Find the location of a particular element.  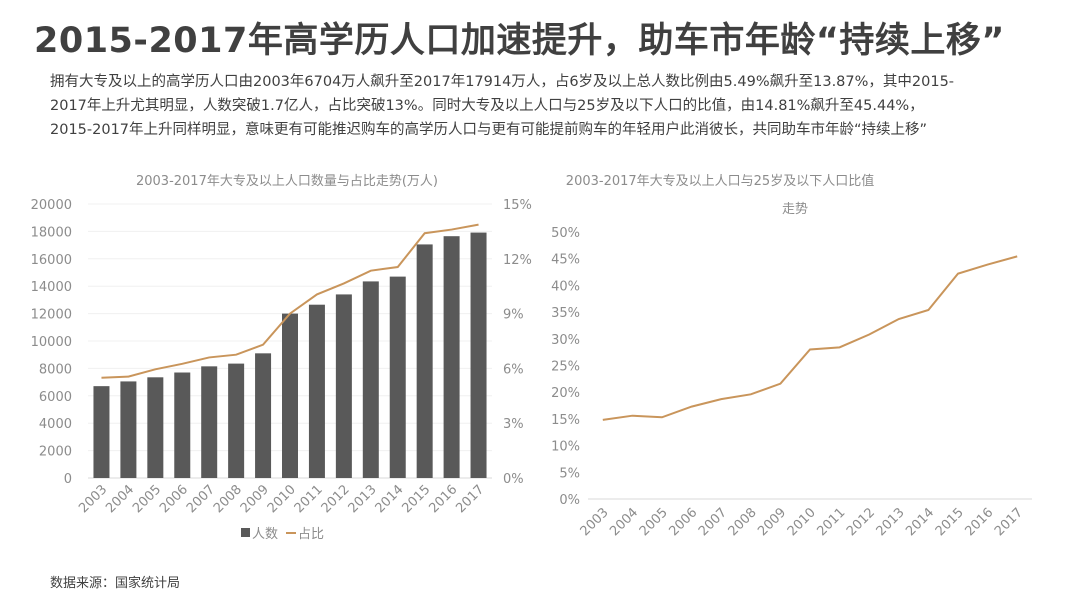

y-tick-label: 15% is located at coordinates (565, 420).